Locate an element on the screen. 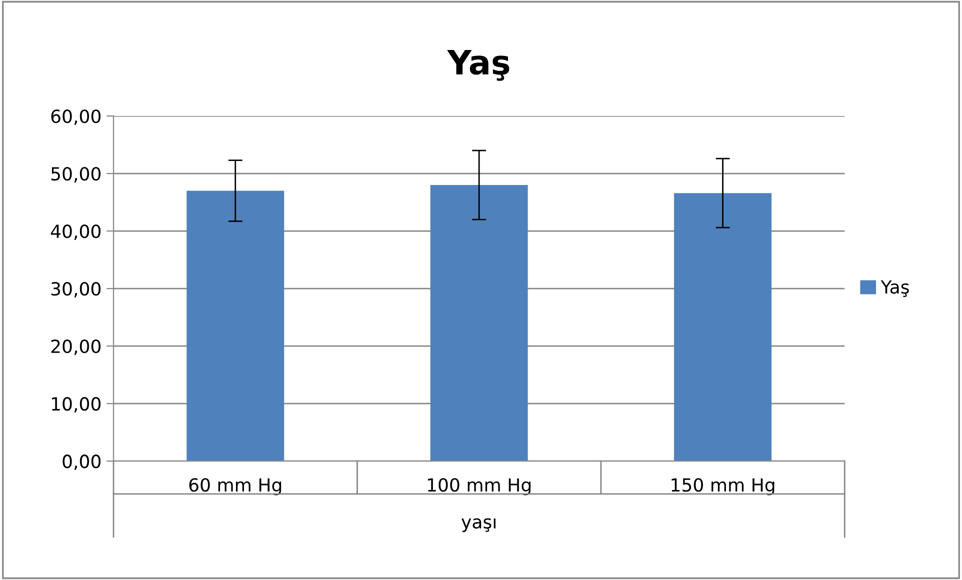  y-tick-label: 30,00 is located at coordinates (76, 290).